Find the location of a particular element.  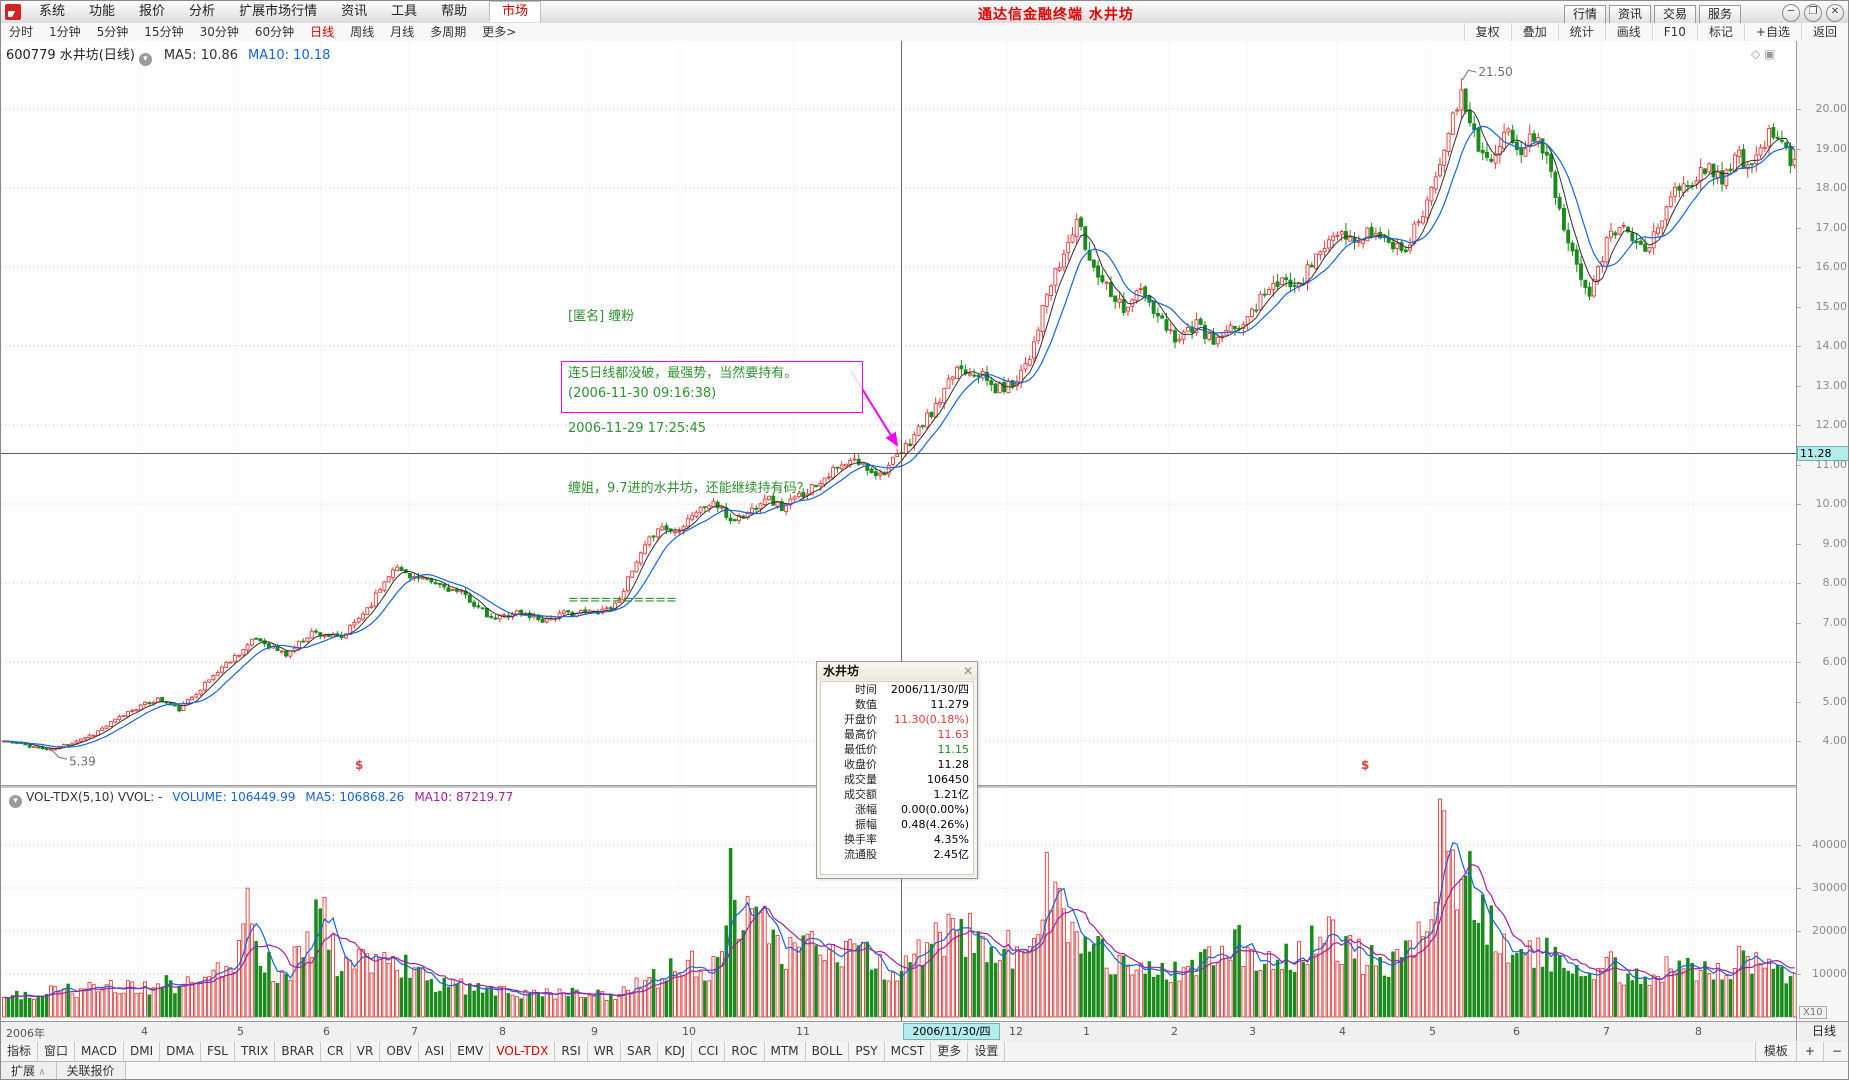

indicator-tab-MTM: MTM is located at coordinates (785, 1051).